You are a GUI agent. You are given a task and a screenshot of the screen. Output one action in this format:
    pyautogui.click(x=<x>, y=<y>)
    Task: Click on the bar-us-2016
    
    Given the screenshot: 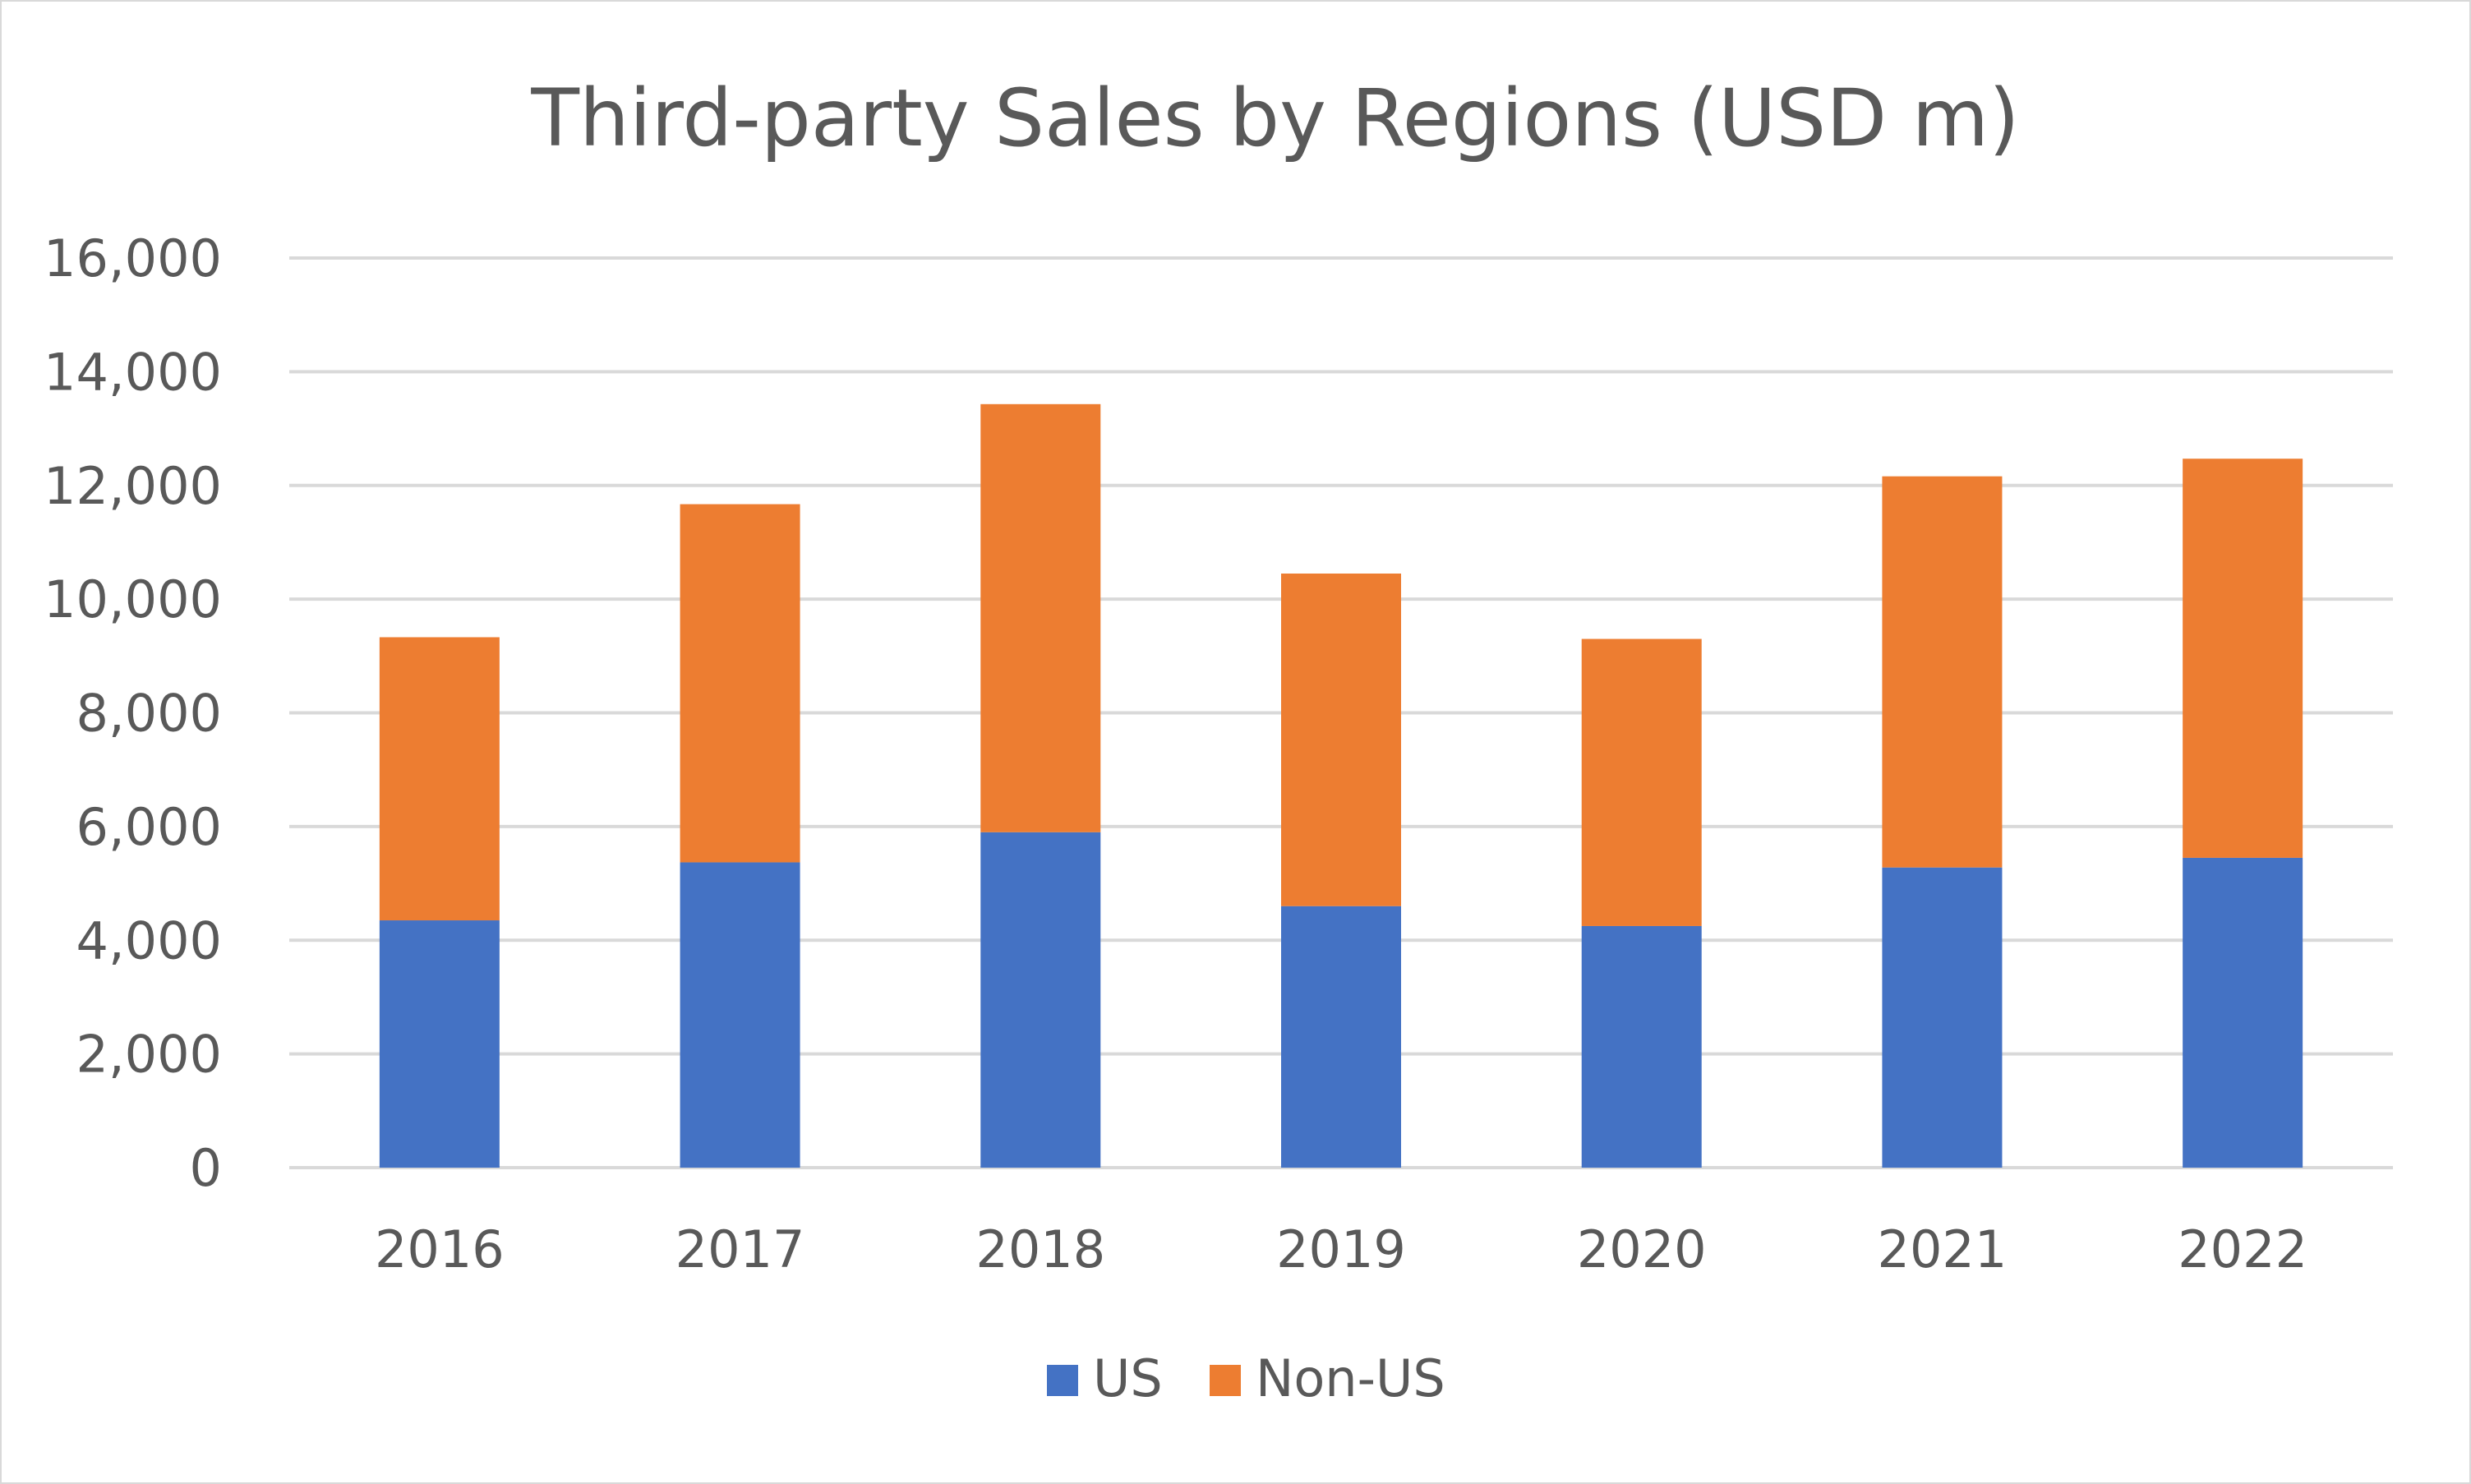 What is the action you would take?
    pyautogui.click(x=440, y=1044)
    